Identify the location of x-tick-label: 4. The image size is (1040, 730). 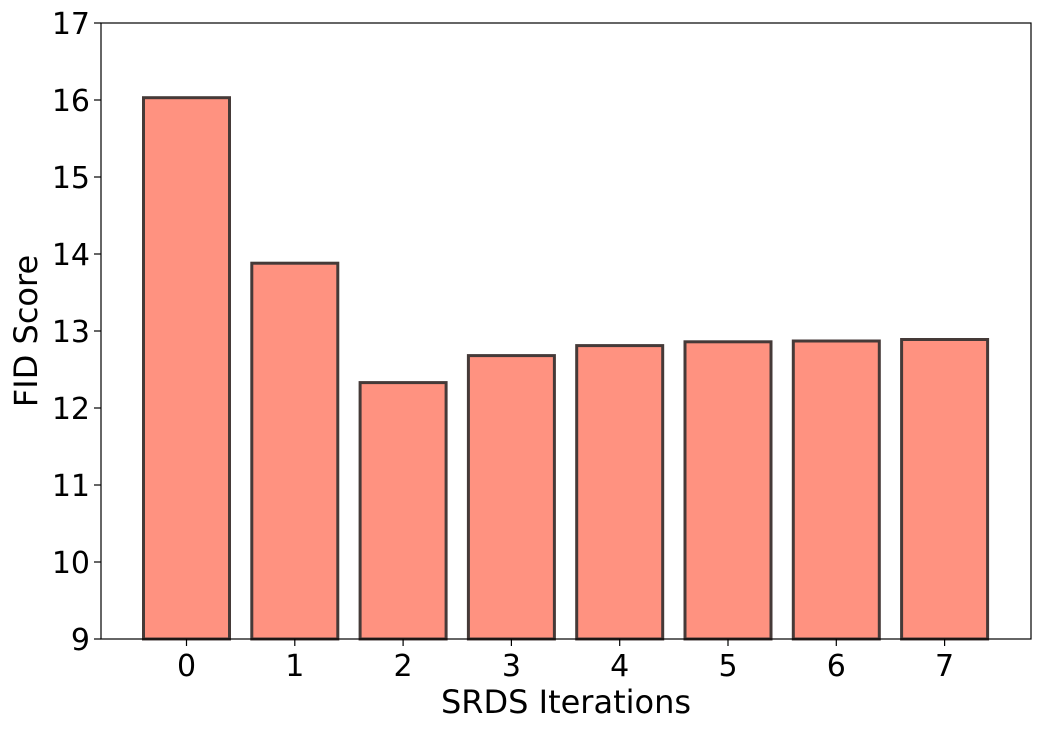
(619, 666).